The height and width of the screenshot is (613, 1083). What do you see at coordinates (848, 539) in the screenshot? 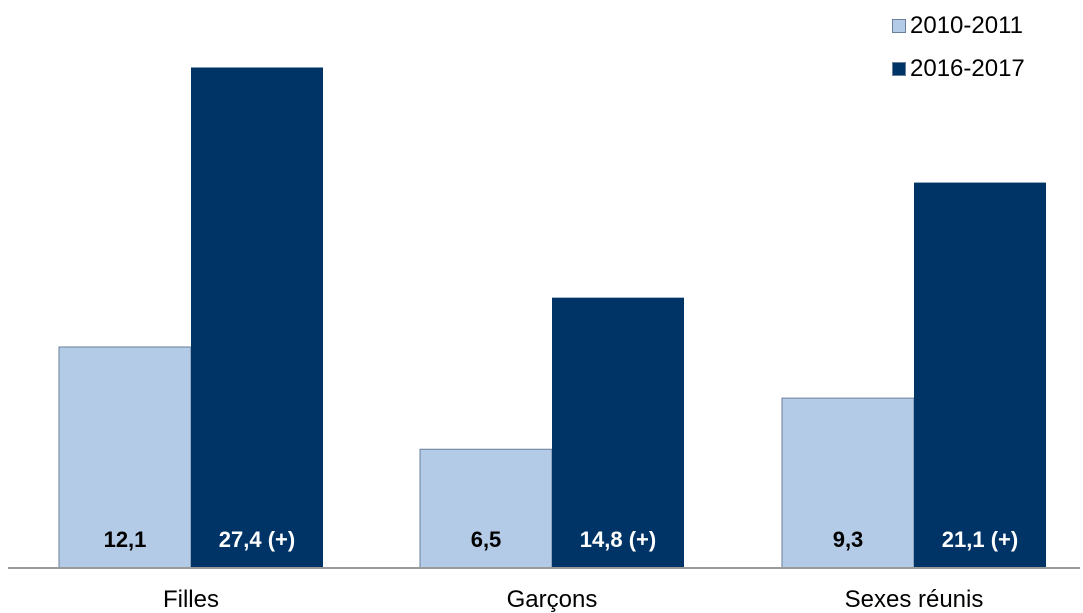
I see `data-label: 9,3` at bounding box center [848, 539].